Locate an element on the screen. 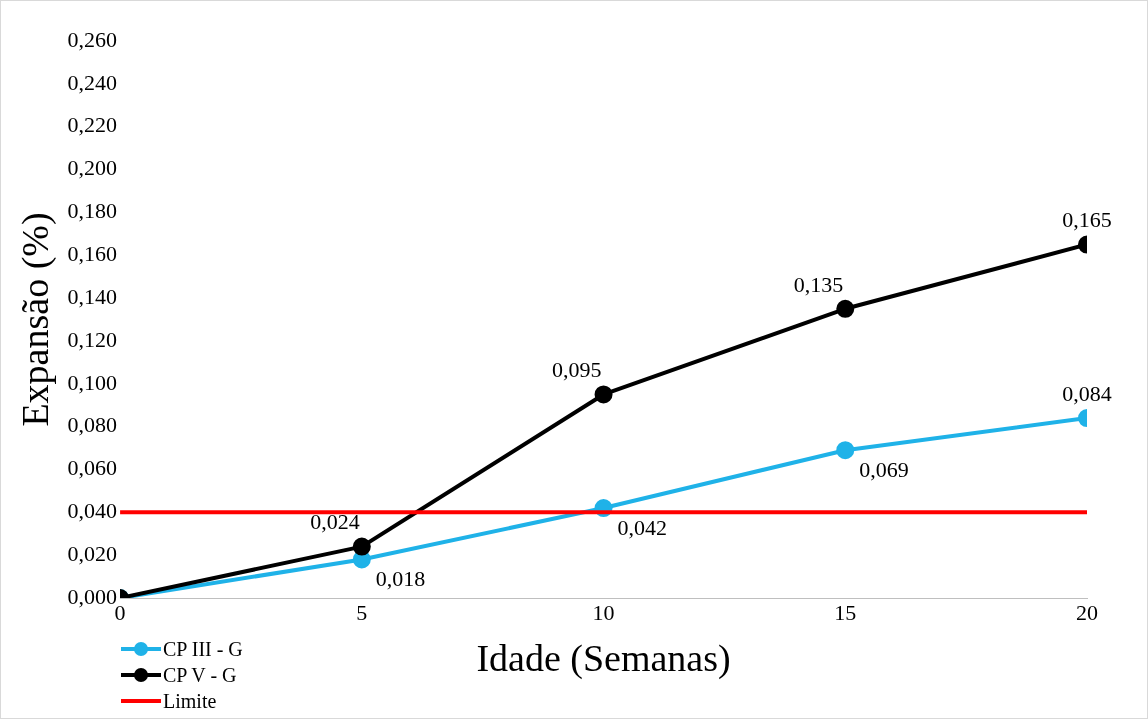  legend-label: Limite is located at coordinates (190, 701).